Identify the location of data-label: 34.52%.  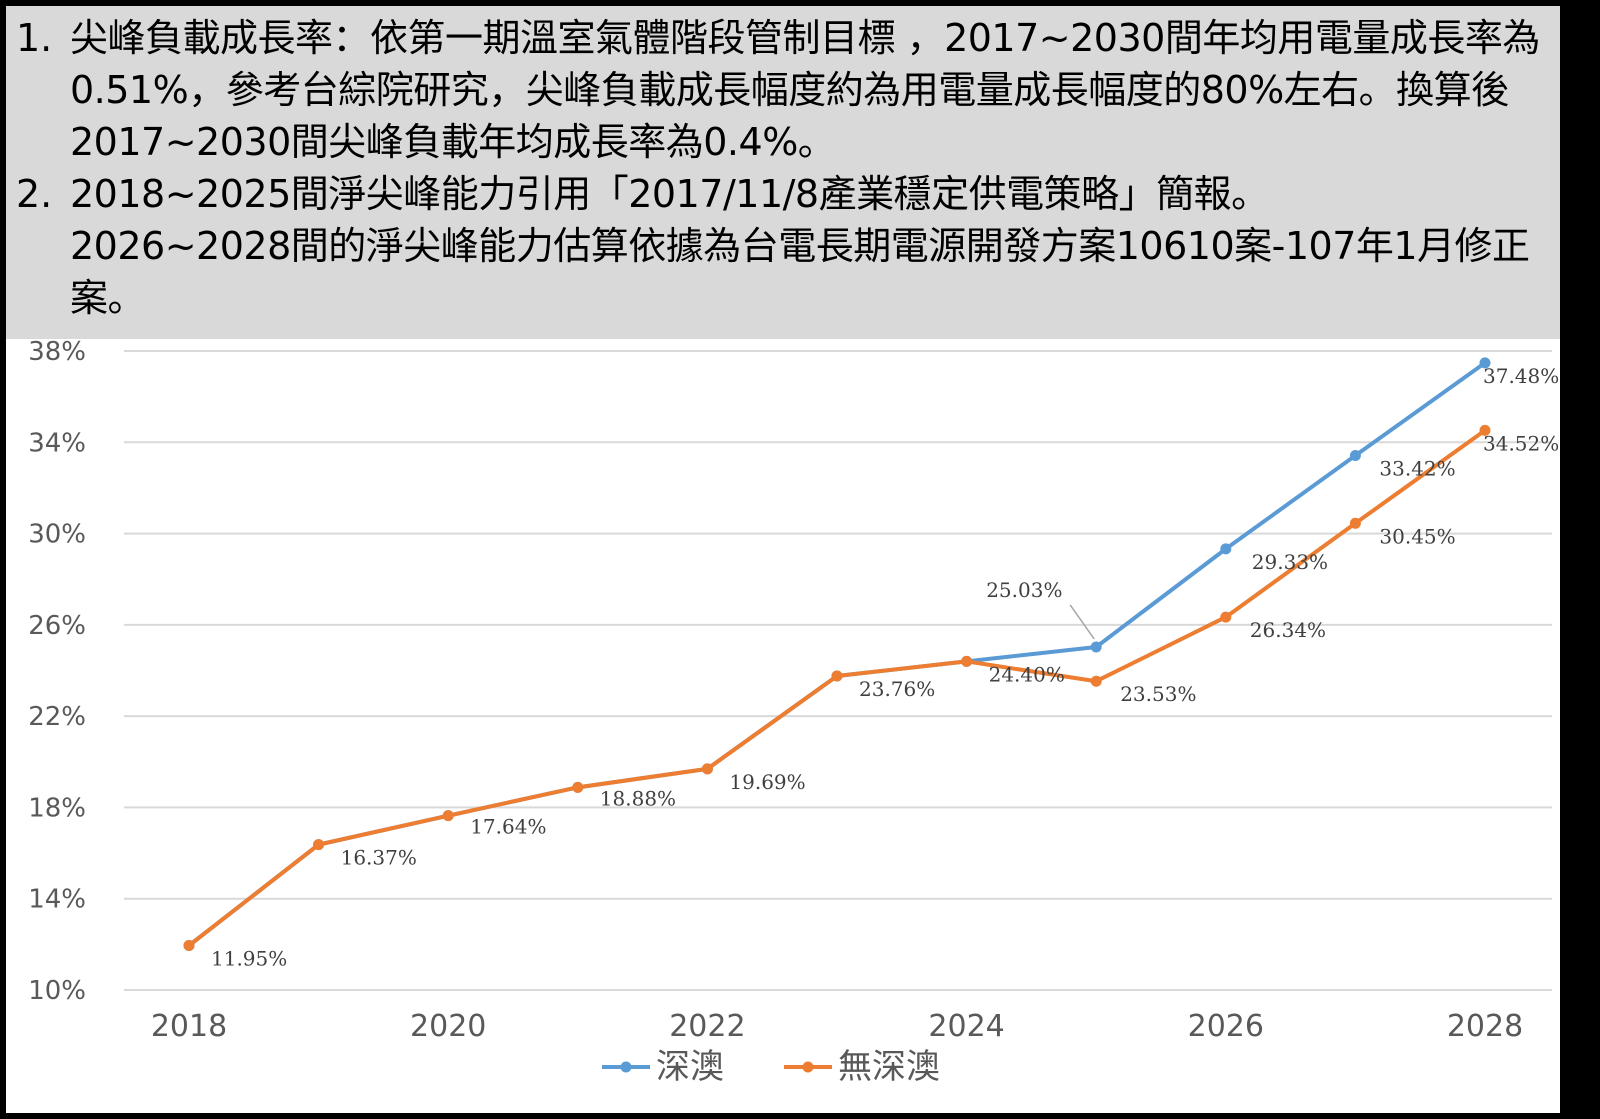
(1521, 443).